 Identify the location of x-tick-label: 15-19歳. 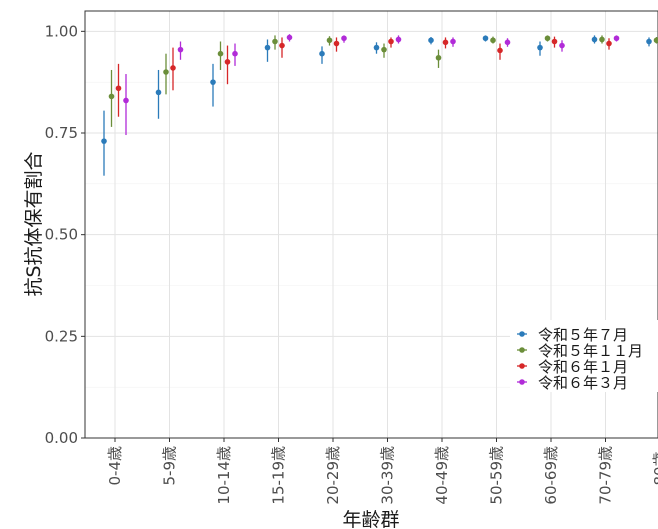
(279, 475).